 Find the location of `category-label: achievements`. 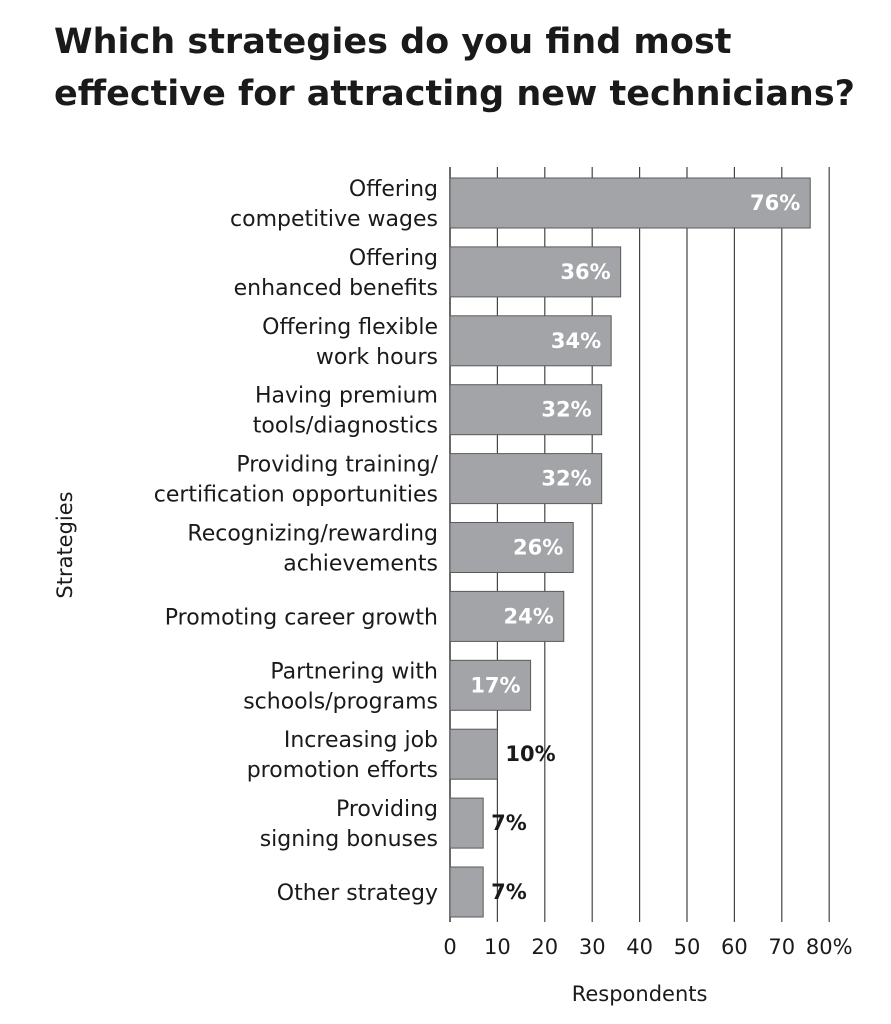

category-label: achievements is located at coordinates (360, 564).